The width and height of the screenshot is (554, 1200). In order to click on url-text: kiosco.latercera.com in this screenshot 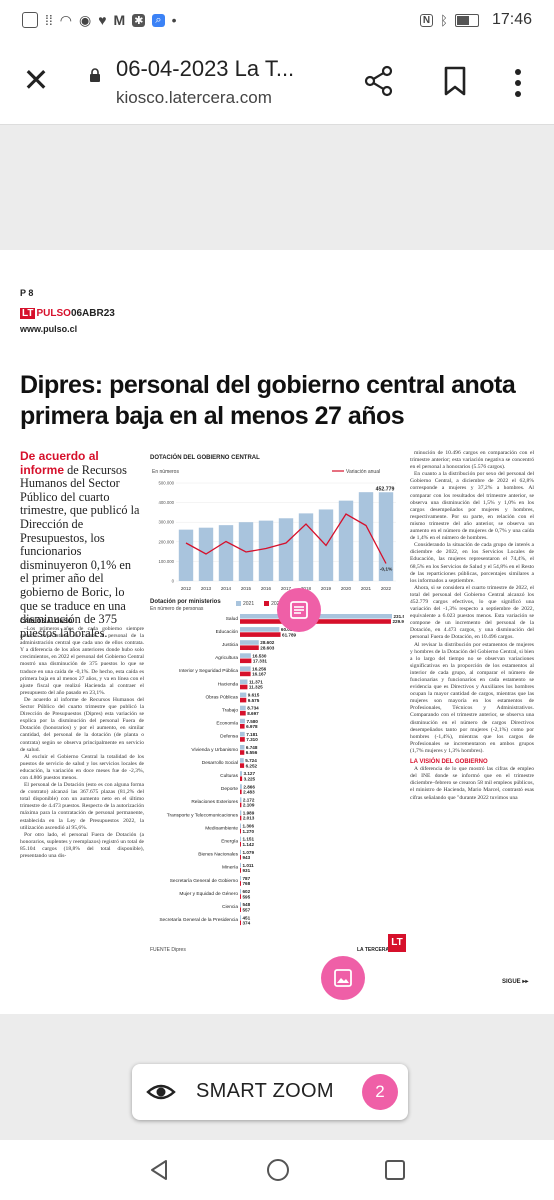, I will do `click(194, 97)`.